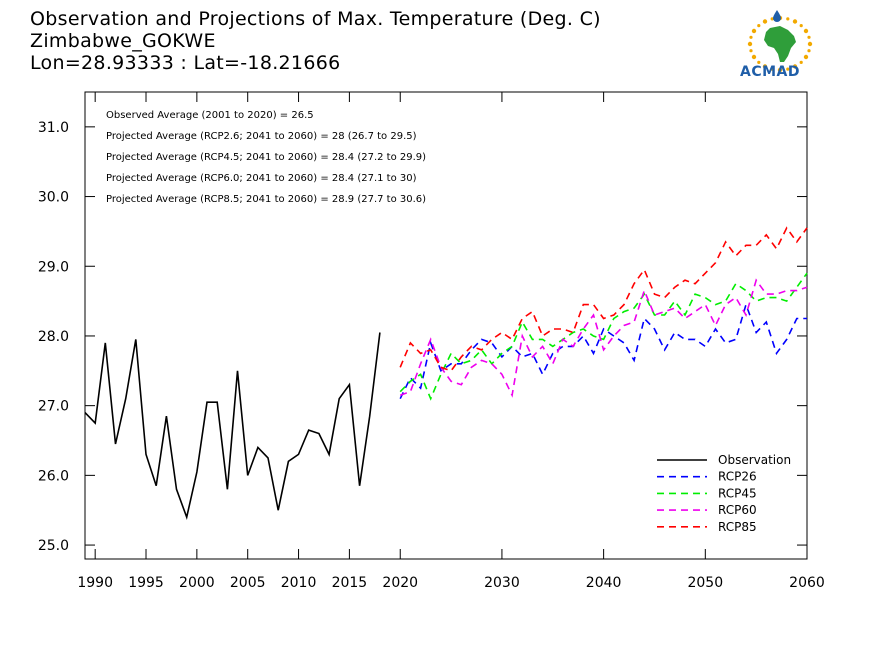 Image resolution: width=879 pixels, height=659 pixels. Describe the element at coordinates (502, 583) in the screenshot. I see `x-tick-label: 2030` at that location.